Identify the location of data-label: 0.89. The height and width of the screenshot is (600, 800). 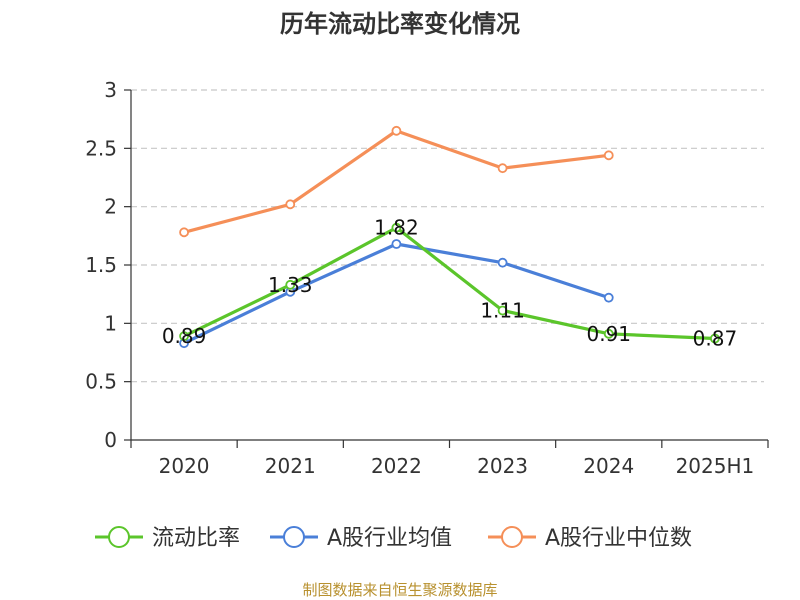
(184, 336).